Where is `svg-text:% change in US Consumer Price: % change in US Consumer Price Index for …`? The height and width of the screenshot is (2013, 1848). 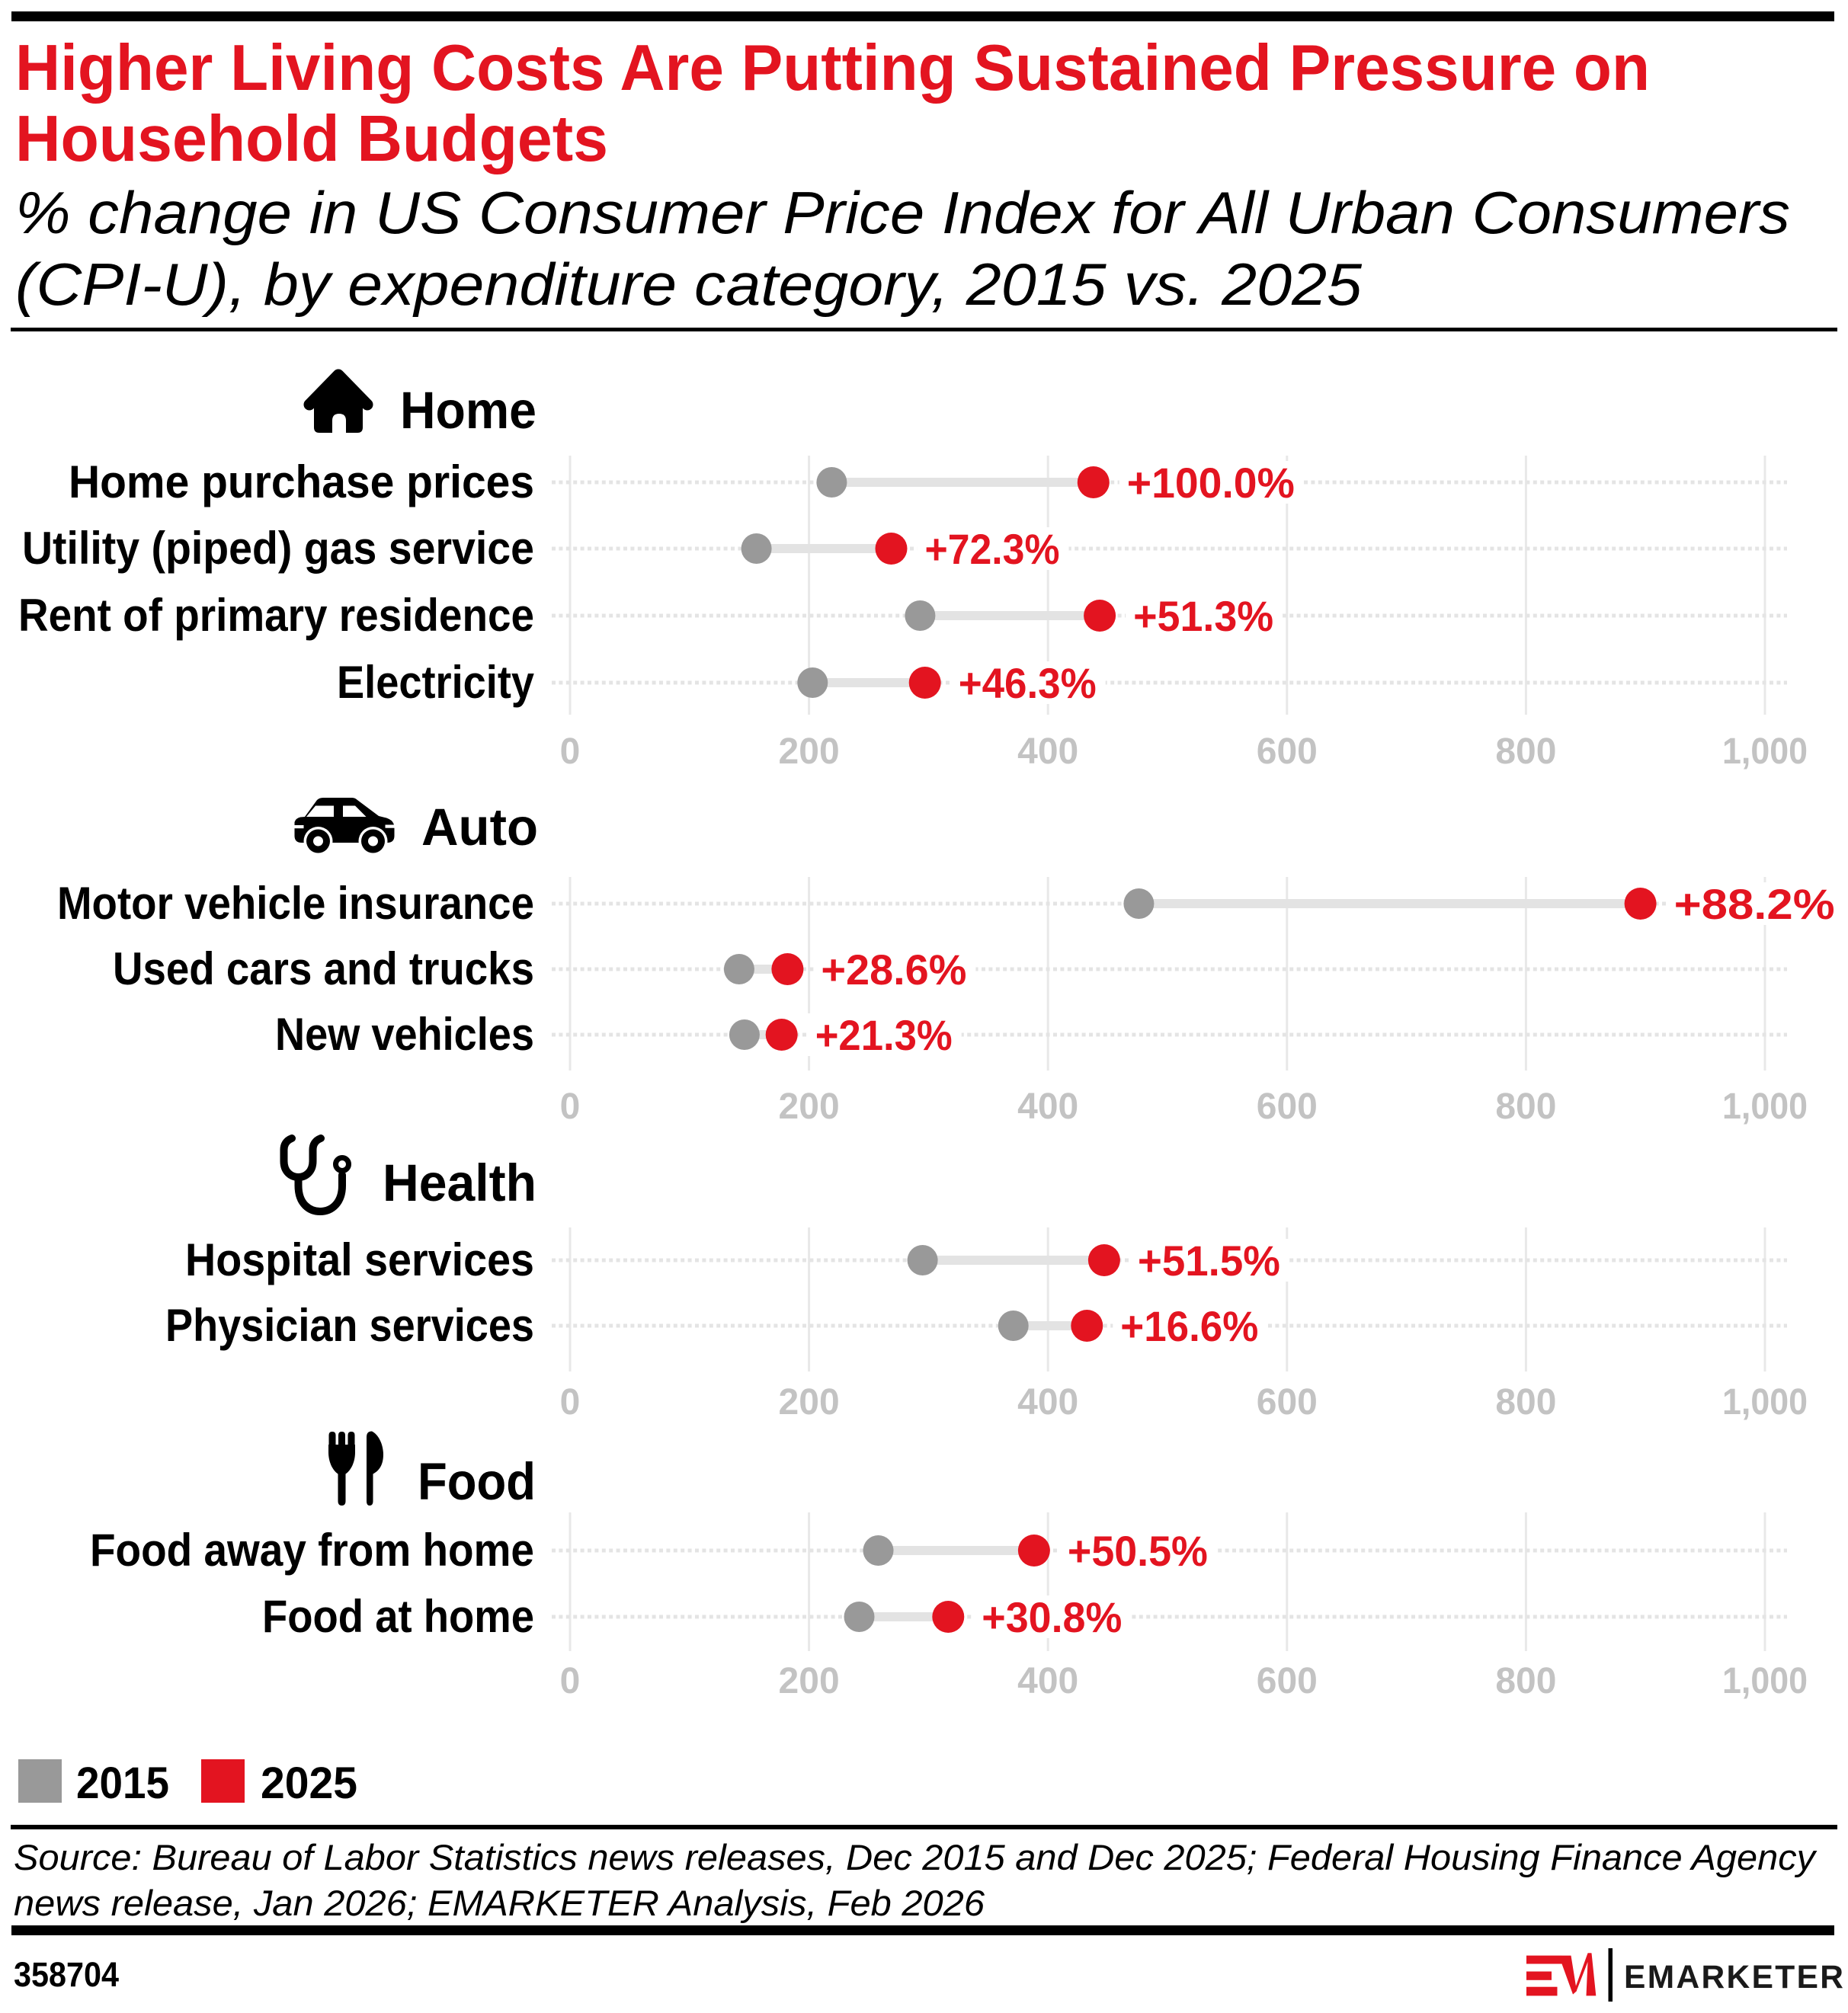
svg-text:% change in US Consumer Price: % change in US Consumer Price Index for … is located at coordinates (902, 212).